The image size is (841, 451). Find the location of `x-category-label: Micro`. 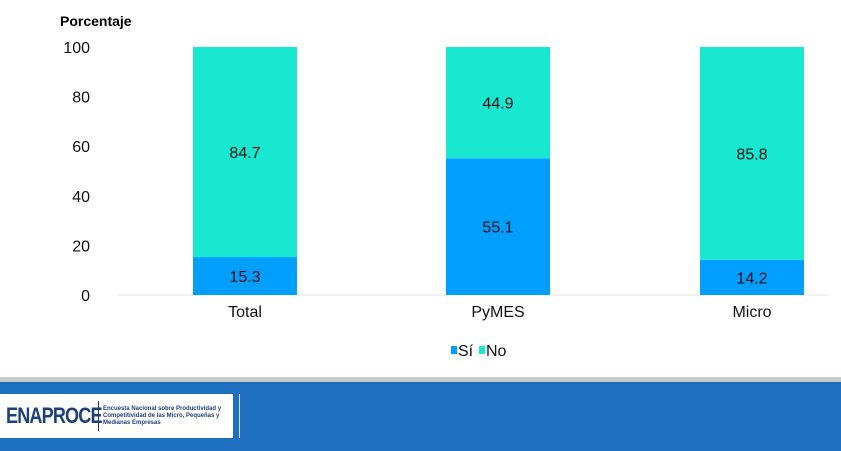

x-category-label: Micro is located at coordinates (751, 312).